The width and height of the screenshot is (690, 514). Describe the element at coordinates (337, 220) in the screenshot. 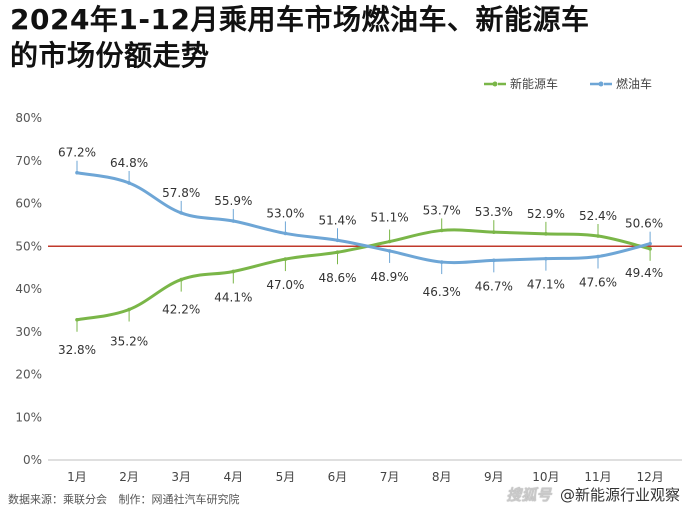

I see `data-label: 51.4%` at that location.